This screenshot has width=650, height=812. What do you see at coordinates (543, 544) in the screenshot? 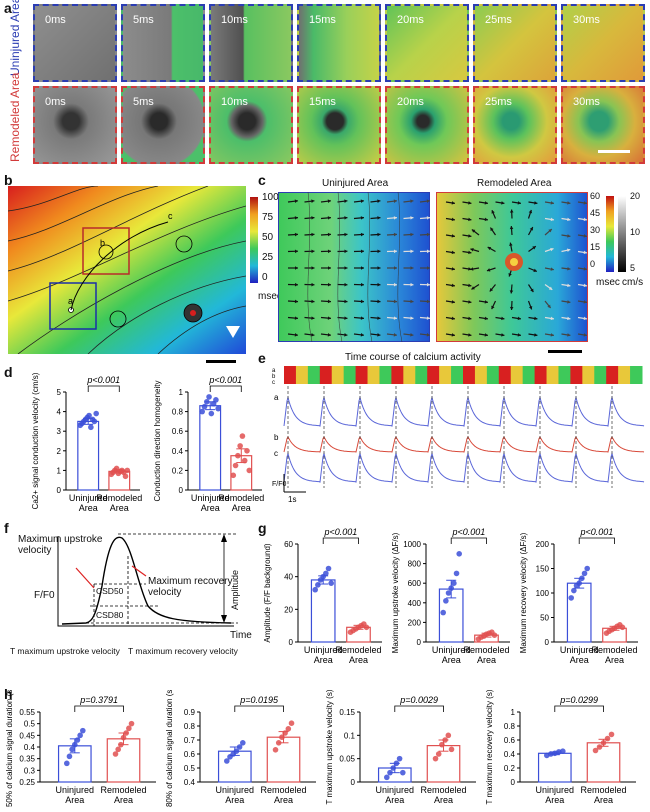
I see `y-tick-label: 200` at bounding box center [543, 544].